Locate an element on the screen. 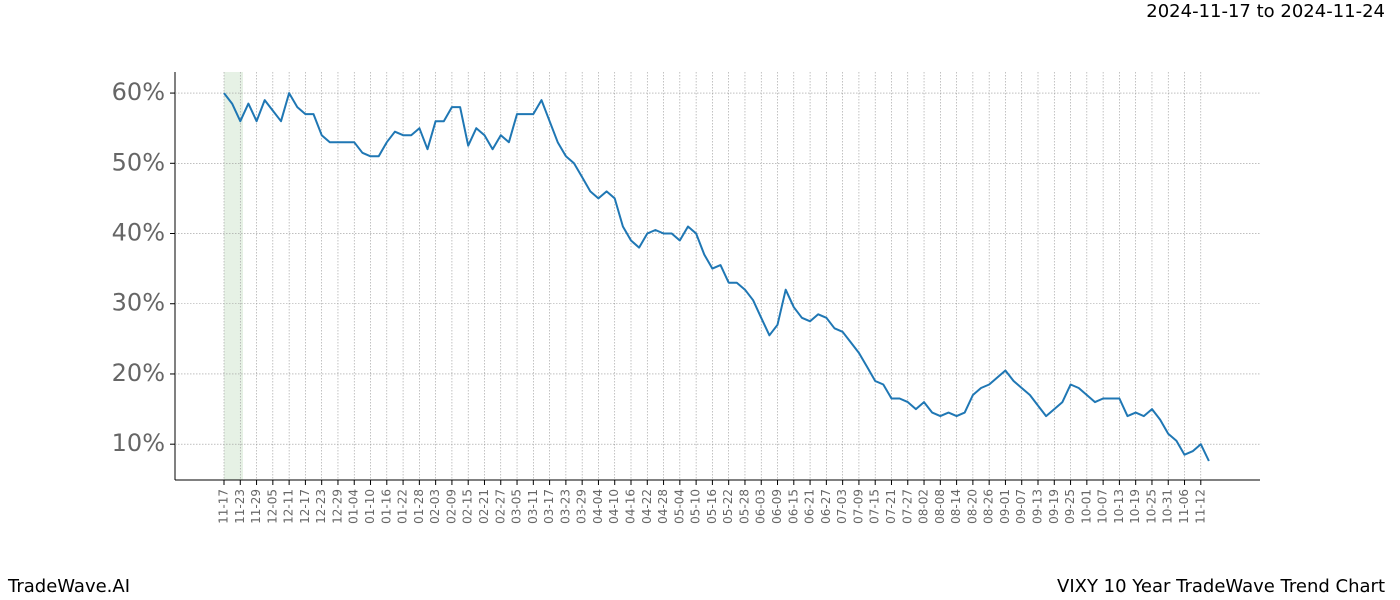  y-tick-label: 60% is located at coordinates (138, 92).